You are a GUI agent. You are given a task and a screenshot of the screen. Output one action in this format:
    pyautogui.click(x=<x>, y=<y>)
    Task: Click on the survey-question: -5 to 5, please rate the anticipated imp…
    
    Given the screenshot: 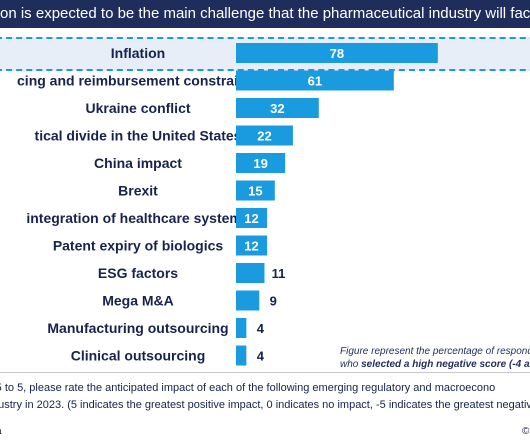 What is the action you would take?
    pyautogui.click(x=265, y=397)
    